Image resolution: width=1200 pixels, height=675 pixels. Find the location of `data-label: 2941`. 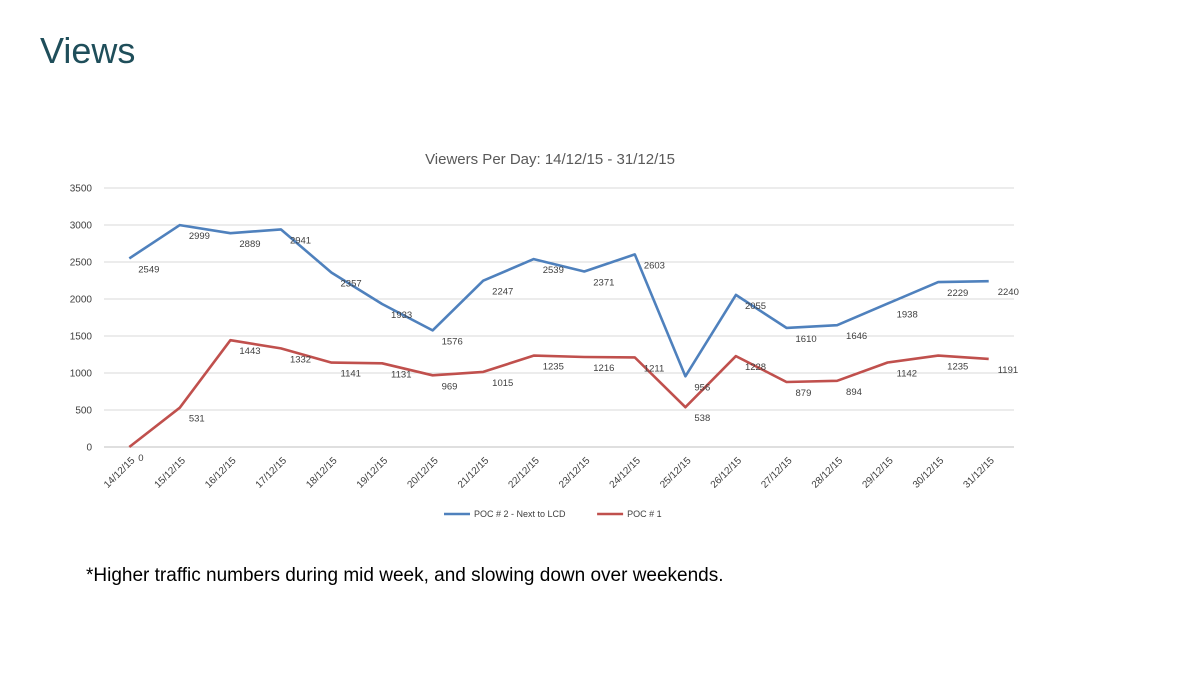

data-label: 2941 is located at coordinates (300, 240).